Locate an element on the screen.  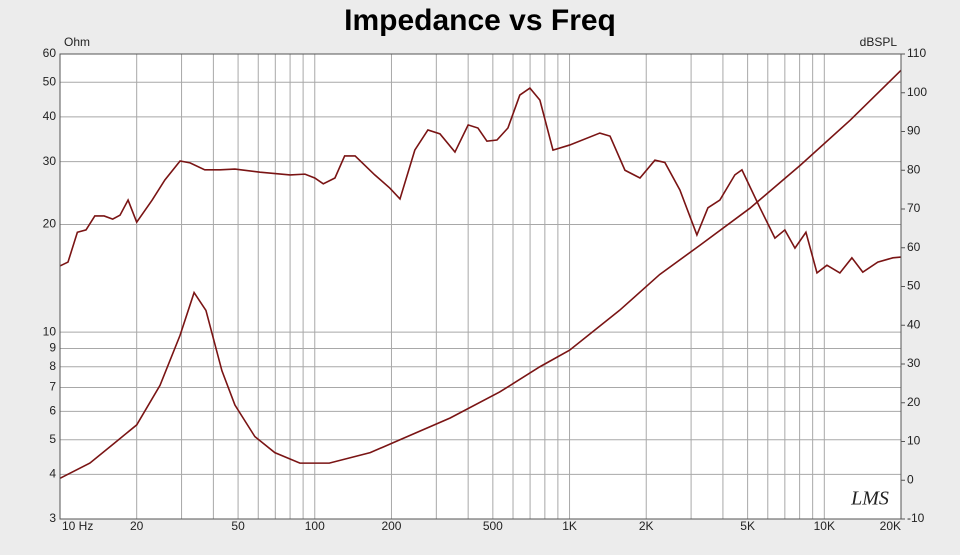
y-tick-label: 6 is located at coordinates (52, 411).